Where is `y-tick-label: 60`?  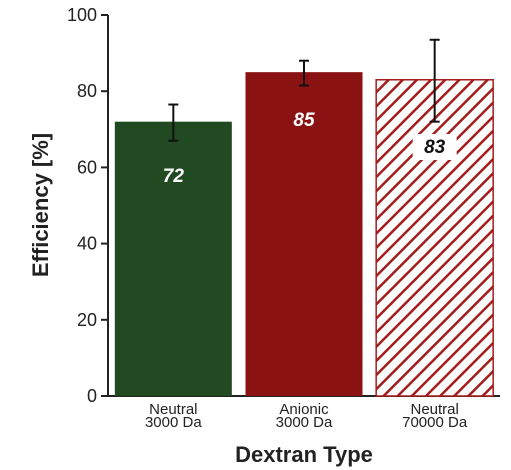 y-tick-label: 60 is located at coordinates (87, 167).